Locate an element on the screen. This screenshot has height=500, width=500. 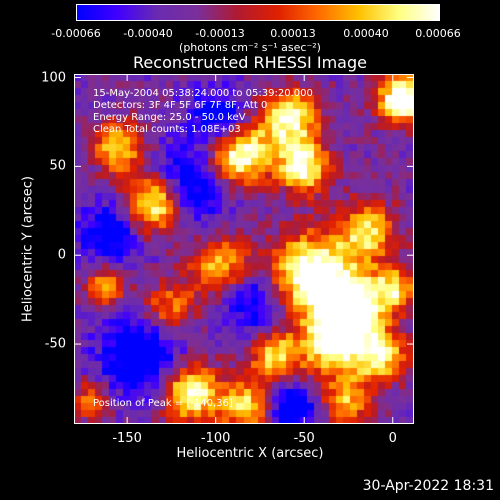
colorbar-units: (photons cm⁻² s⁻¹ asec⁻²) is located at coordinates (250, 47).